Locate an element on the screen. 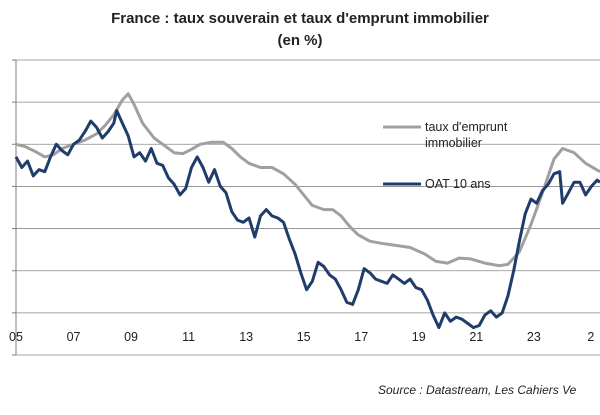 The width and height of the screenshot is (600, 415). x-tick-label: 05 is located at coordinates (16, 337).